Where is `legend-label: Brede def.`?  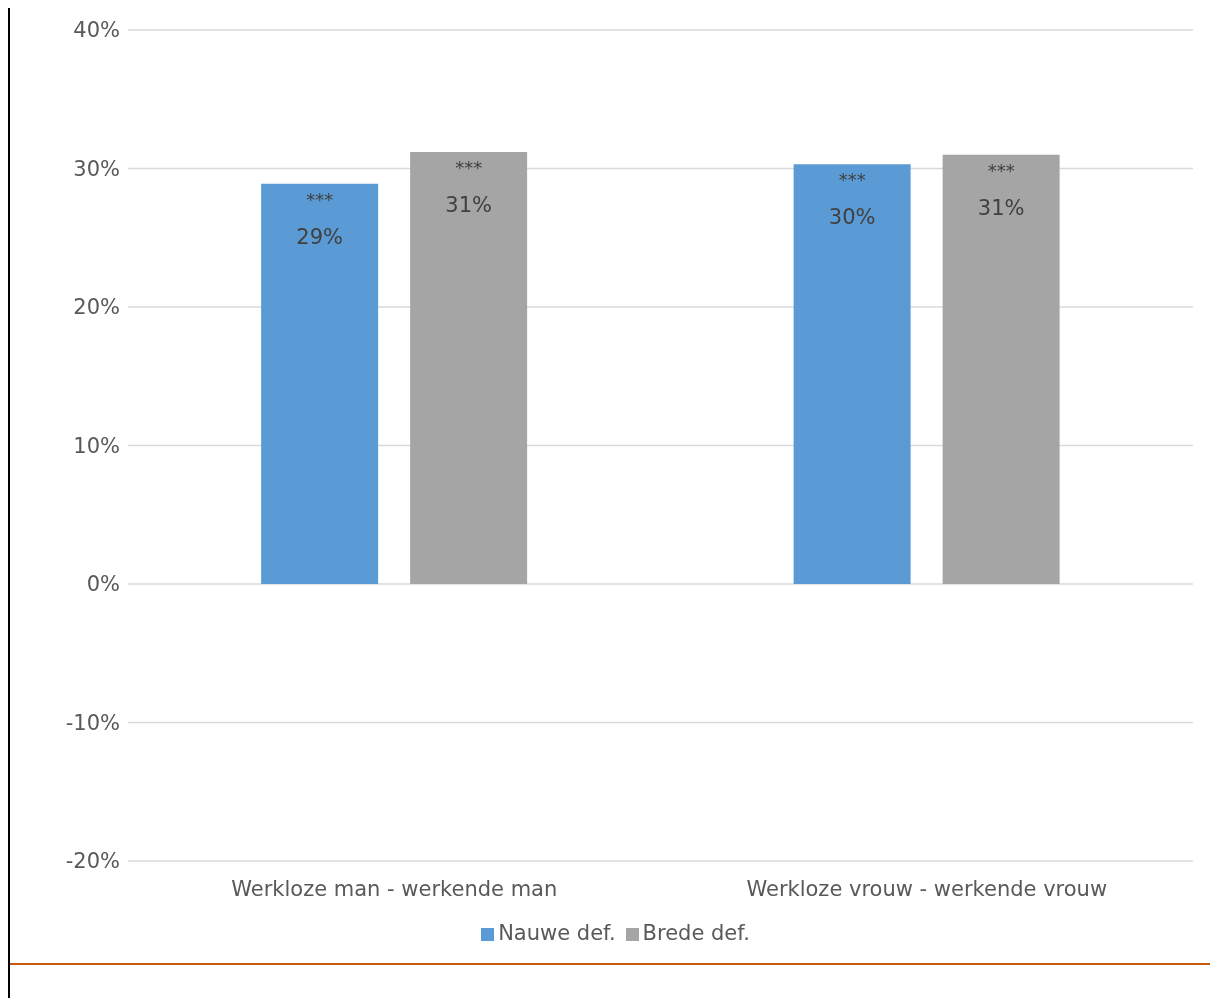 legend-label: Brede def. is located at coordinates (696, 933).